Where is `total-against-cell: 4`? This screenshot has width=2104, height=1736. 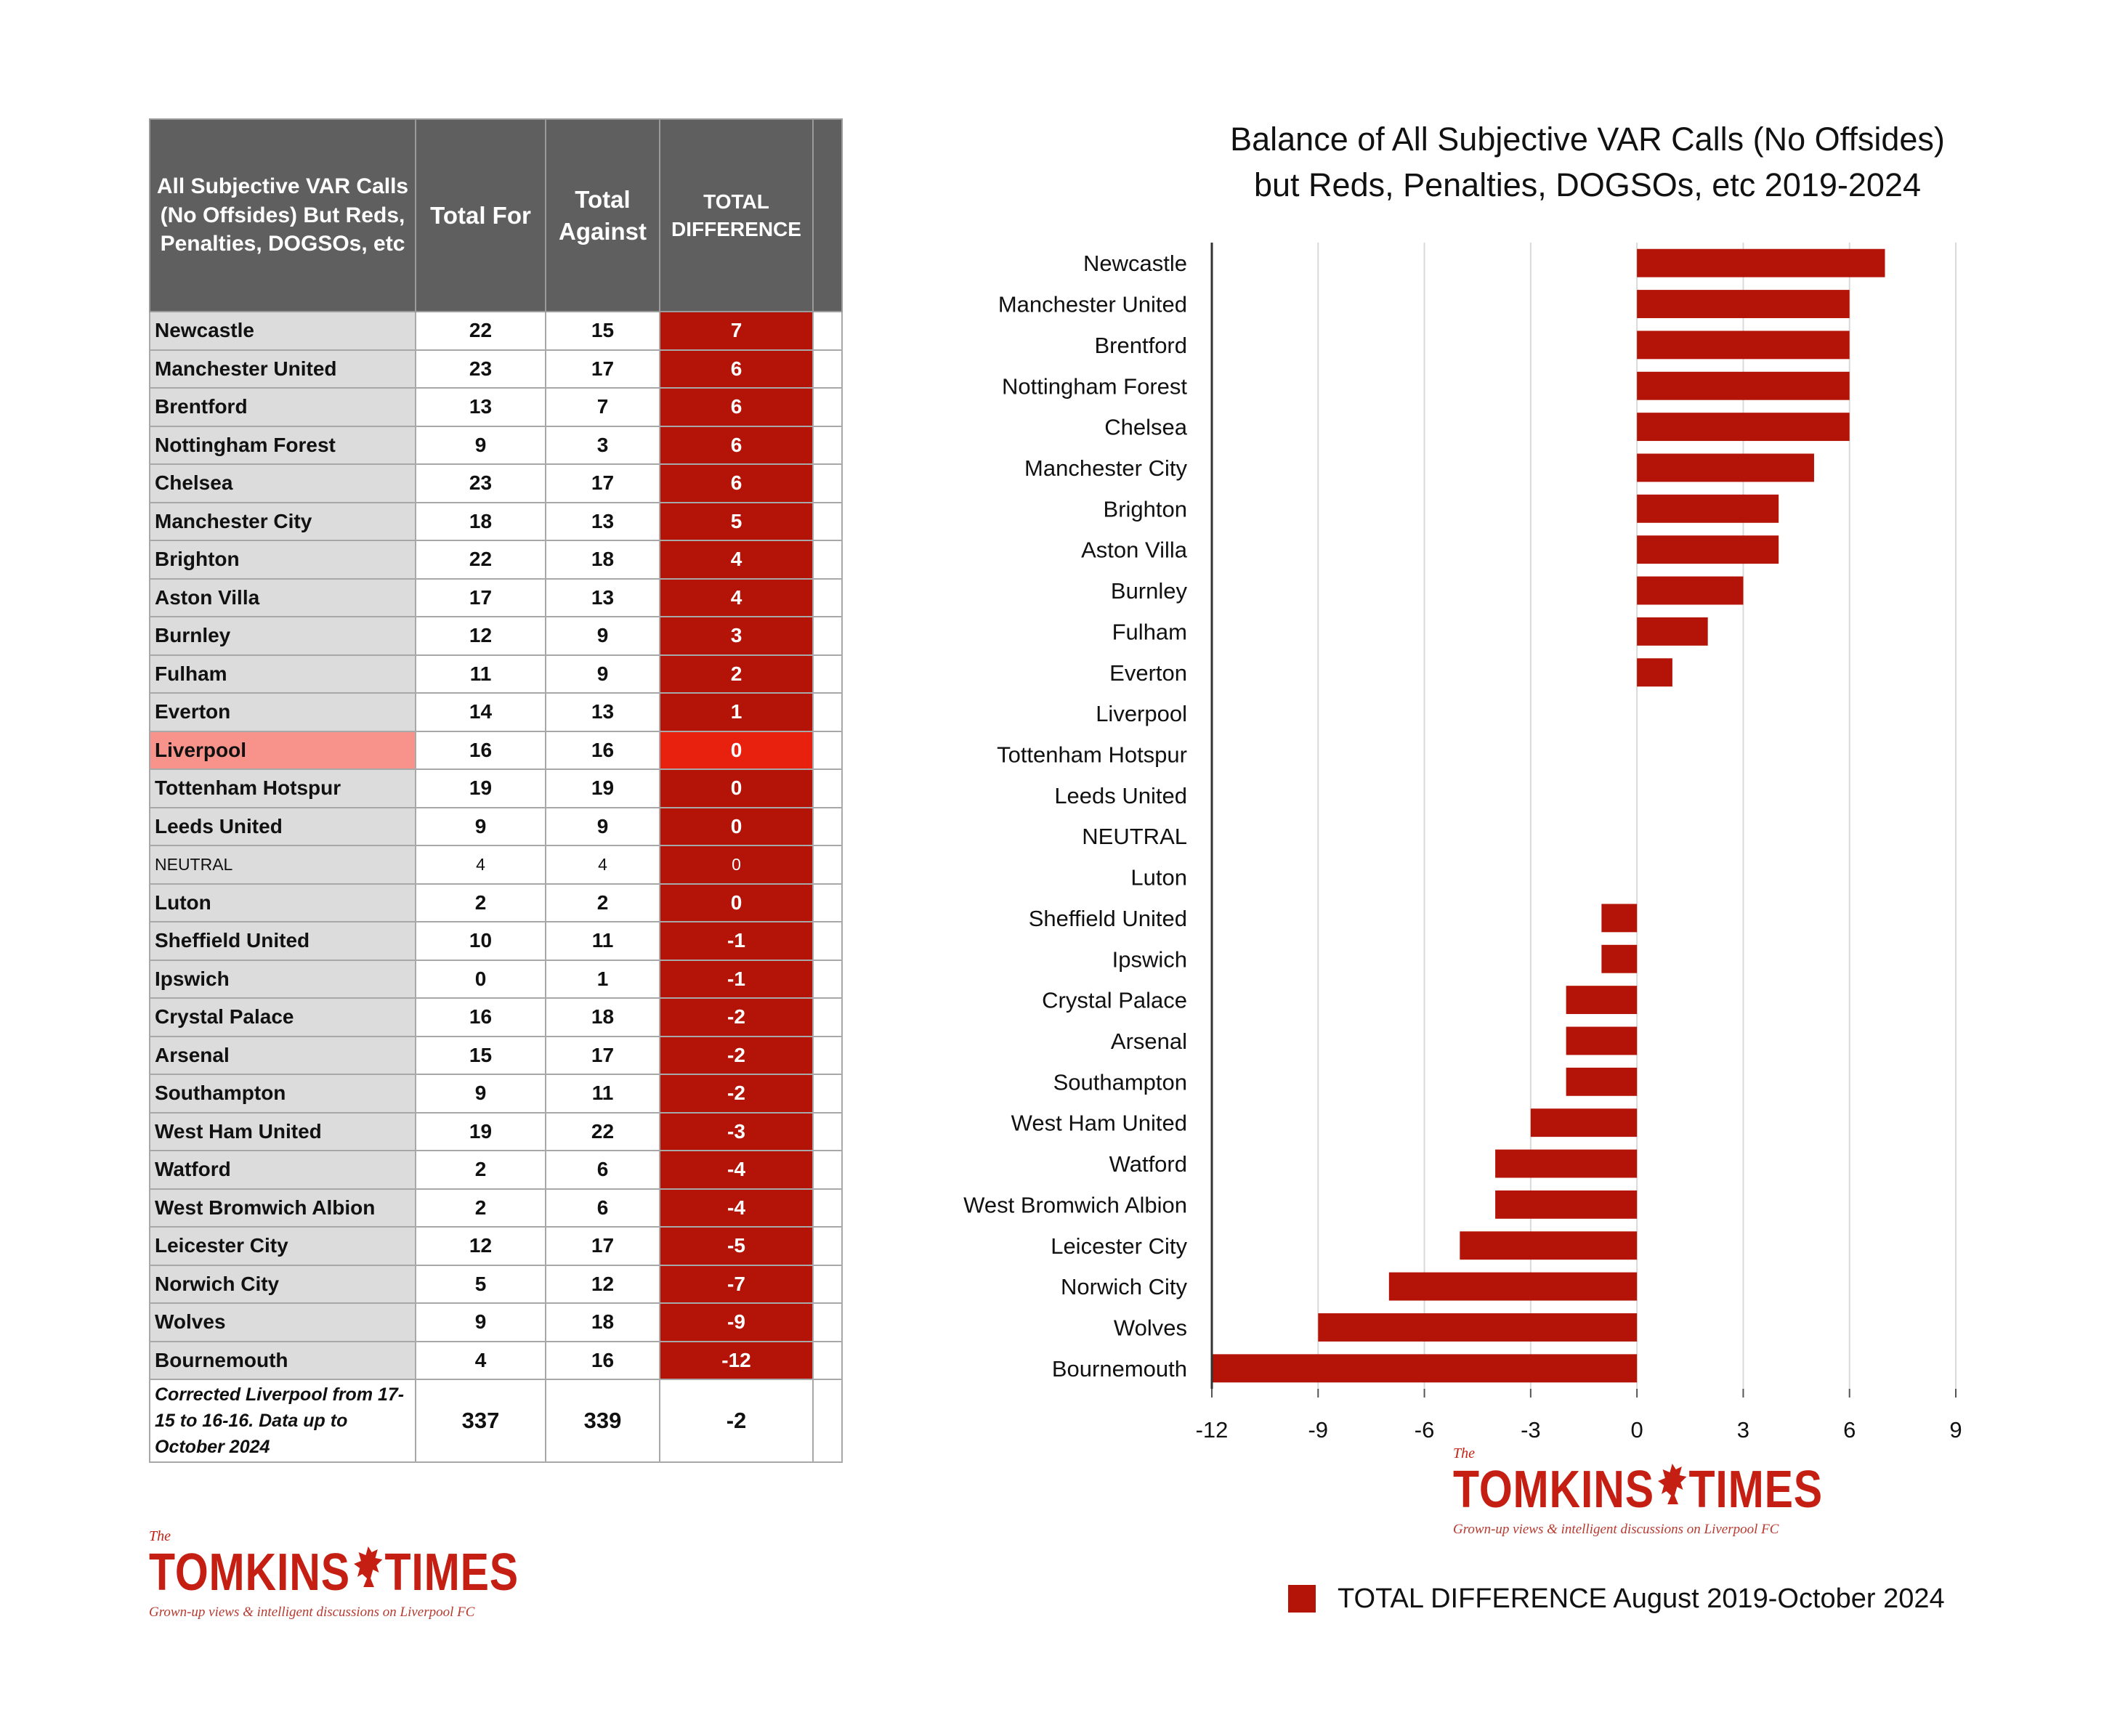
total-against-cell: 4 is located at coordinates (602, 865).